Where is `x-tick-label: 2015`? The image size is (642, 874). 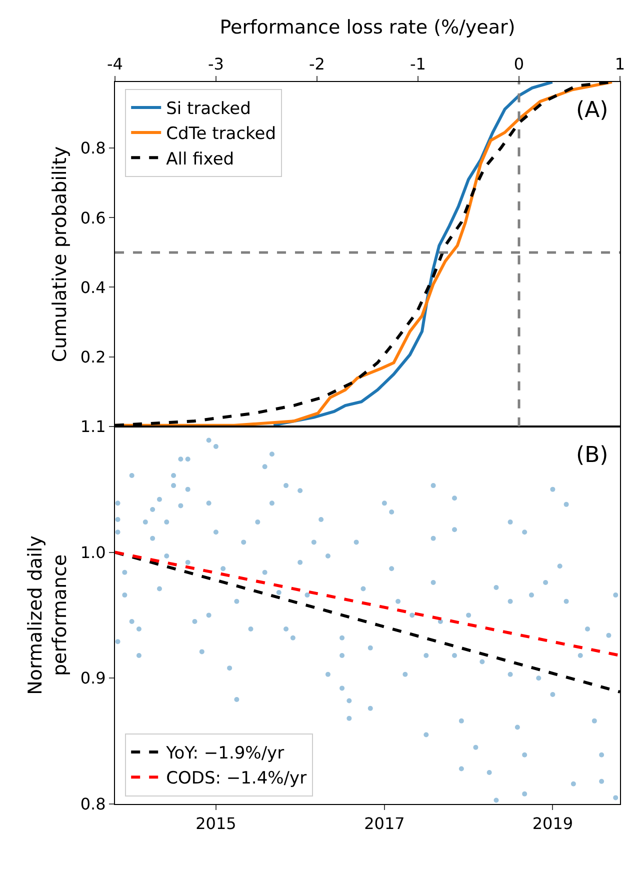
x-tick-label: 2015 is located at coordinates (216, 824).